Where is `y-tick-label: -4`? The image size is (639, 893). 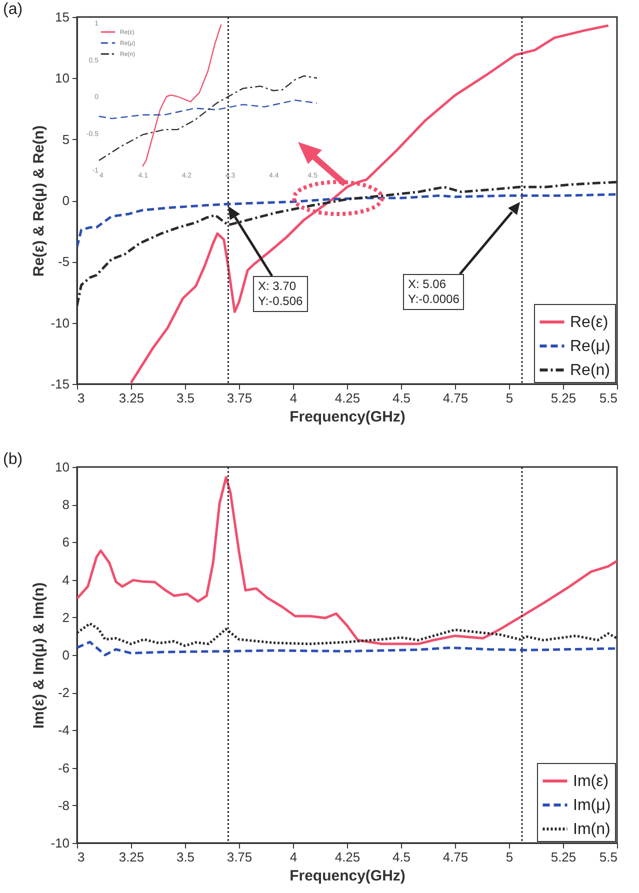 y-tick-label: -4 is located at coordinates (64, 730).